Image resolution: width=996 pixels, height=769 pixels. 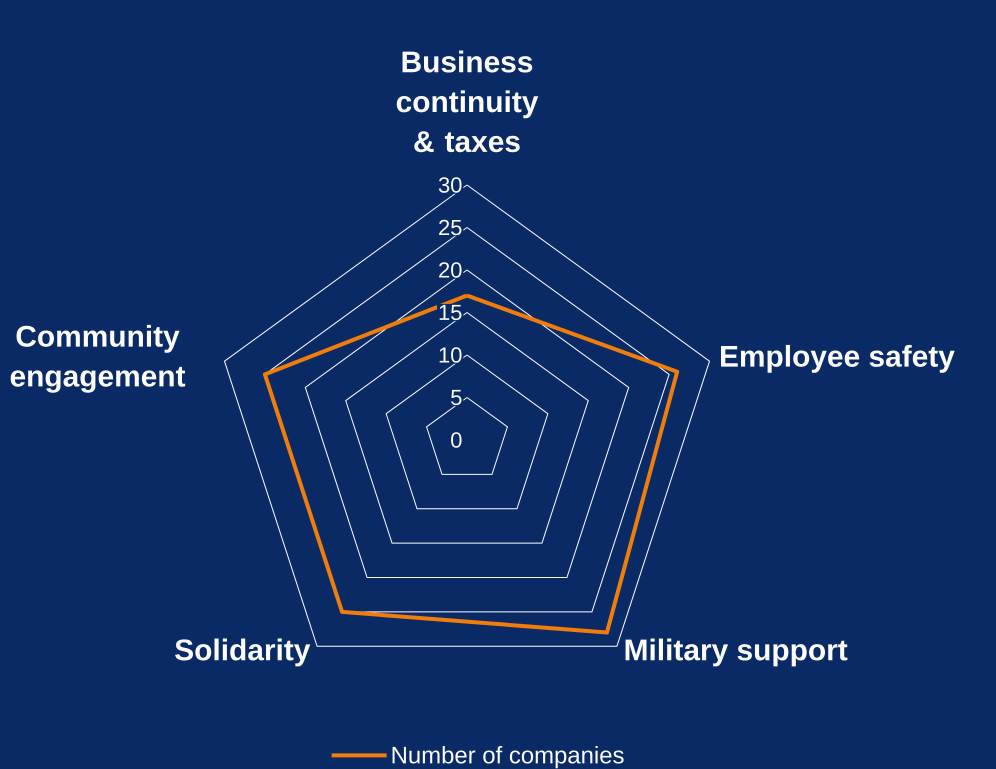 What do you see at coordinates (837, 358) in the screenshot?
I see `spoke-label: Employee safety` at bounding box center [837, 358].